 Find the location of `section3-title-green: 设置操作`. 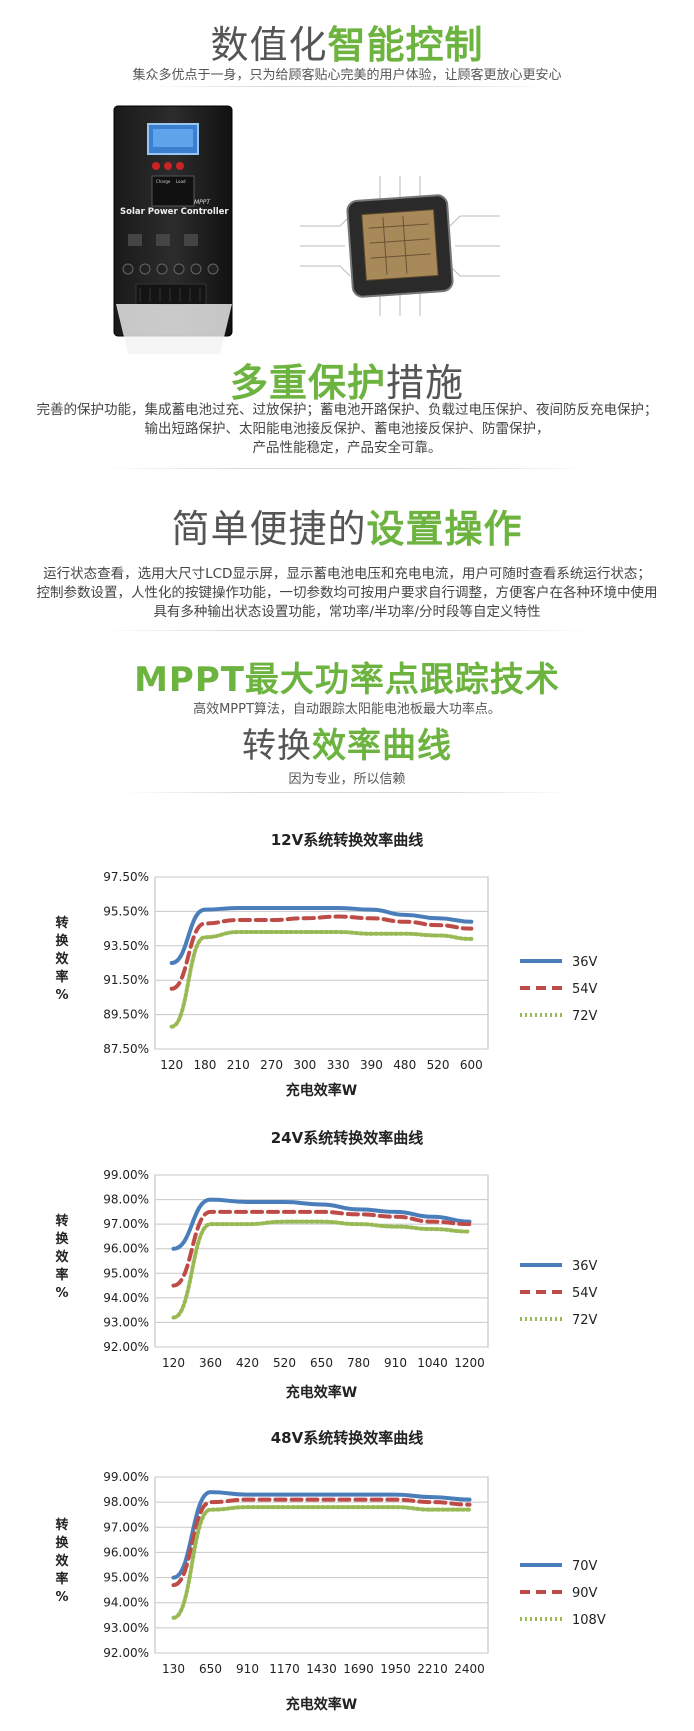

section3-title-green: 设置操作 is located at coordinates (444, 529).